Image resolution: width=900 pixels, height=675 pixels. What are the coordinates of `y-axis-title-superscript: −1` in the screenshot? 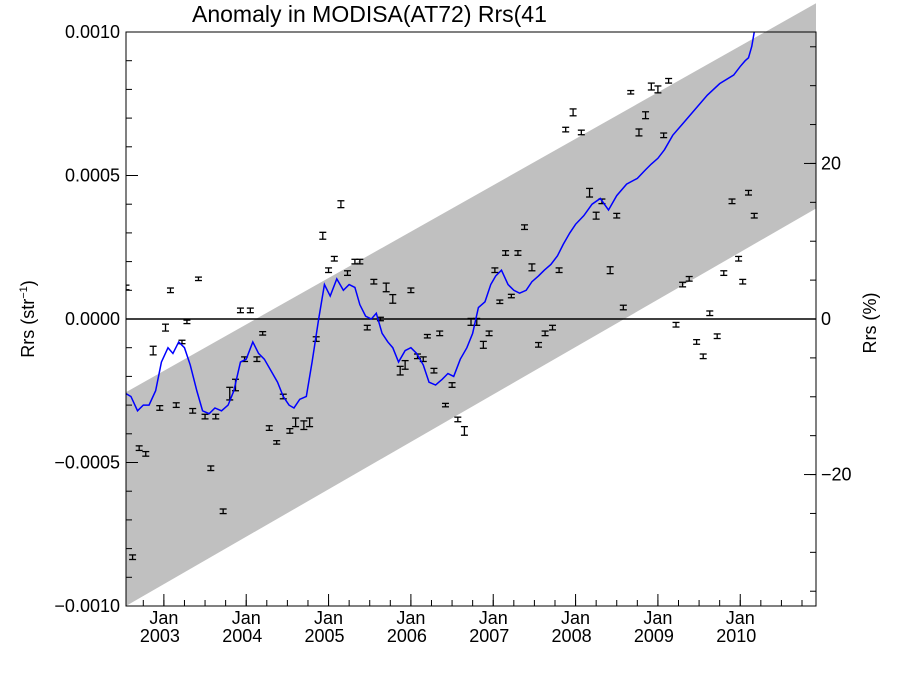 It's located at (24, 292).